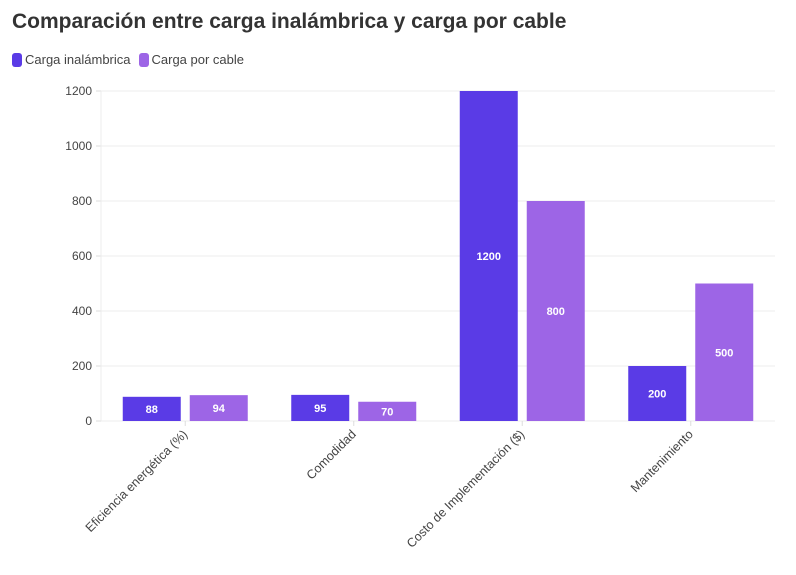  I want to click on y-tick-label: 200, so click(82, 366).